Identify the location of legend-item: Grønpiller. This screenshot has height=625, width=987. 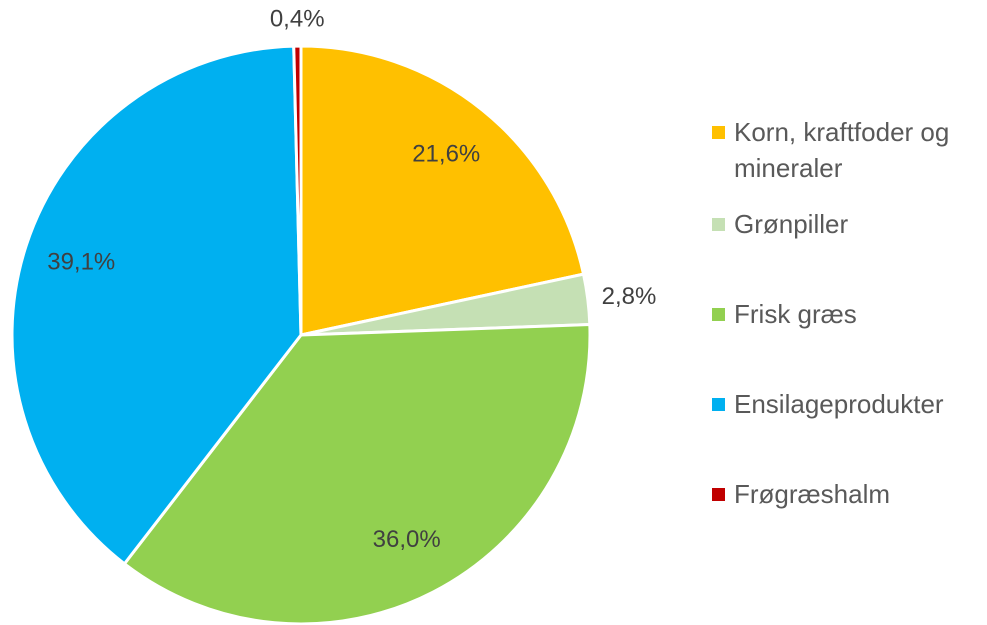
(844, 224).